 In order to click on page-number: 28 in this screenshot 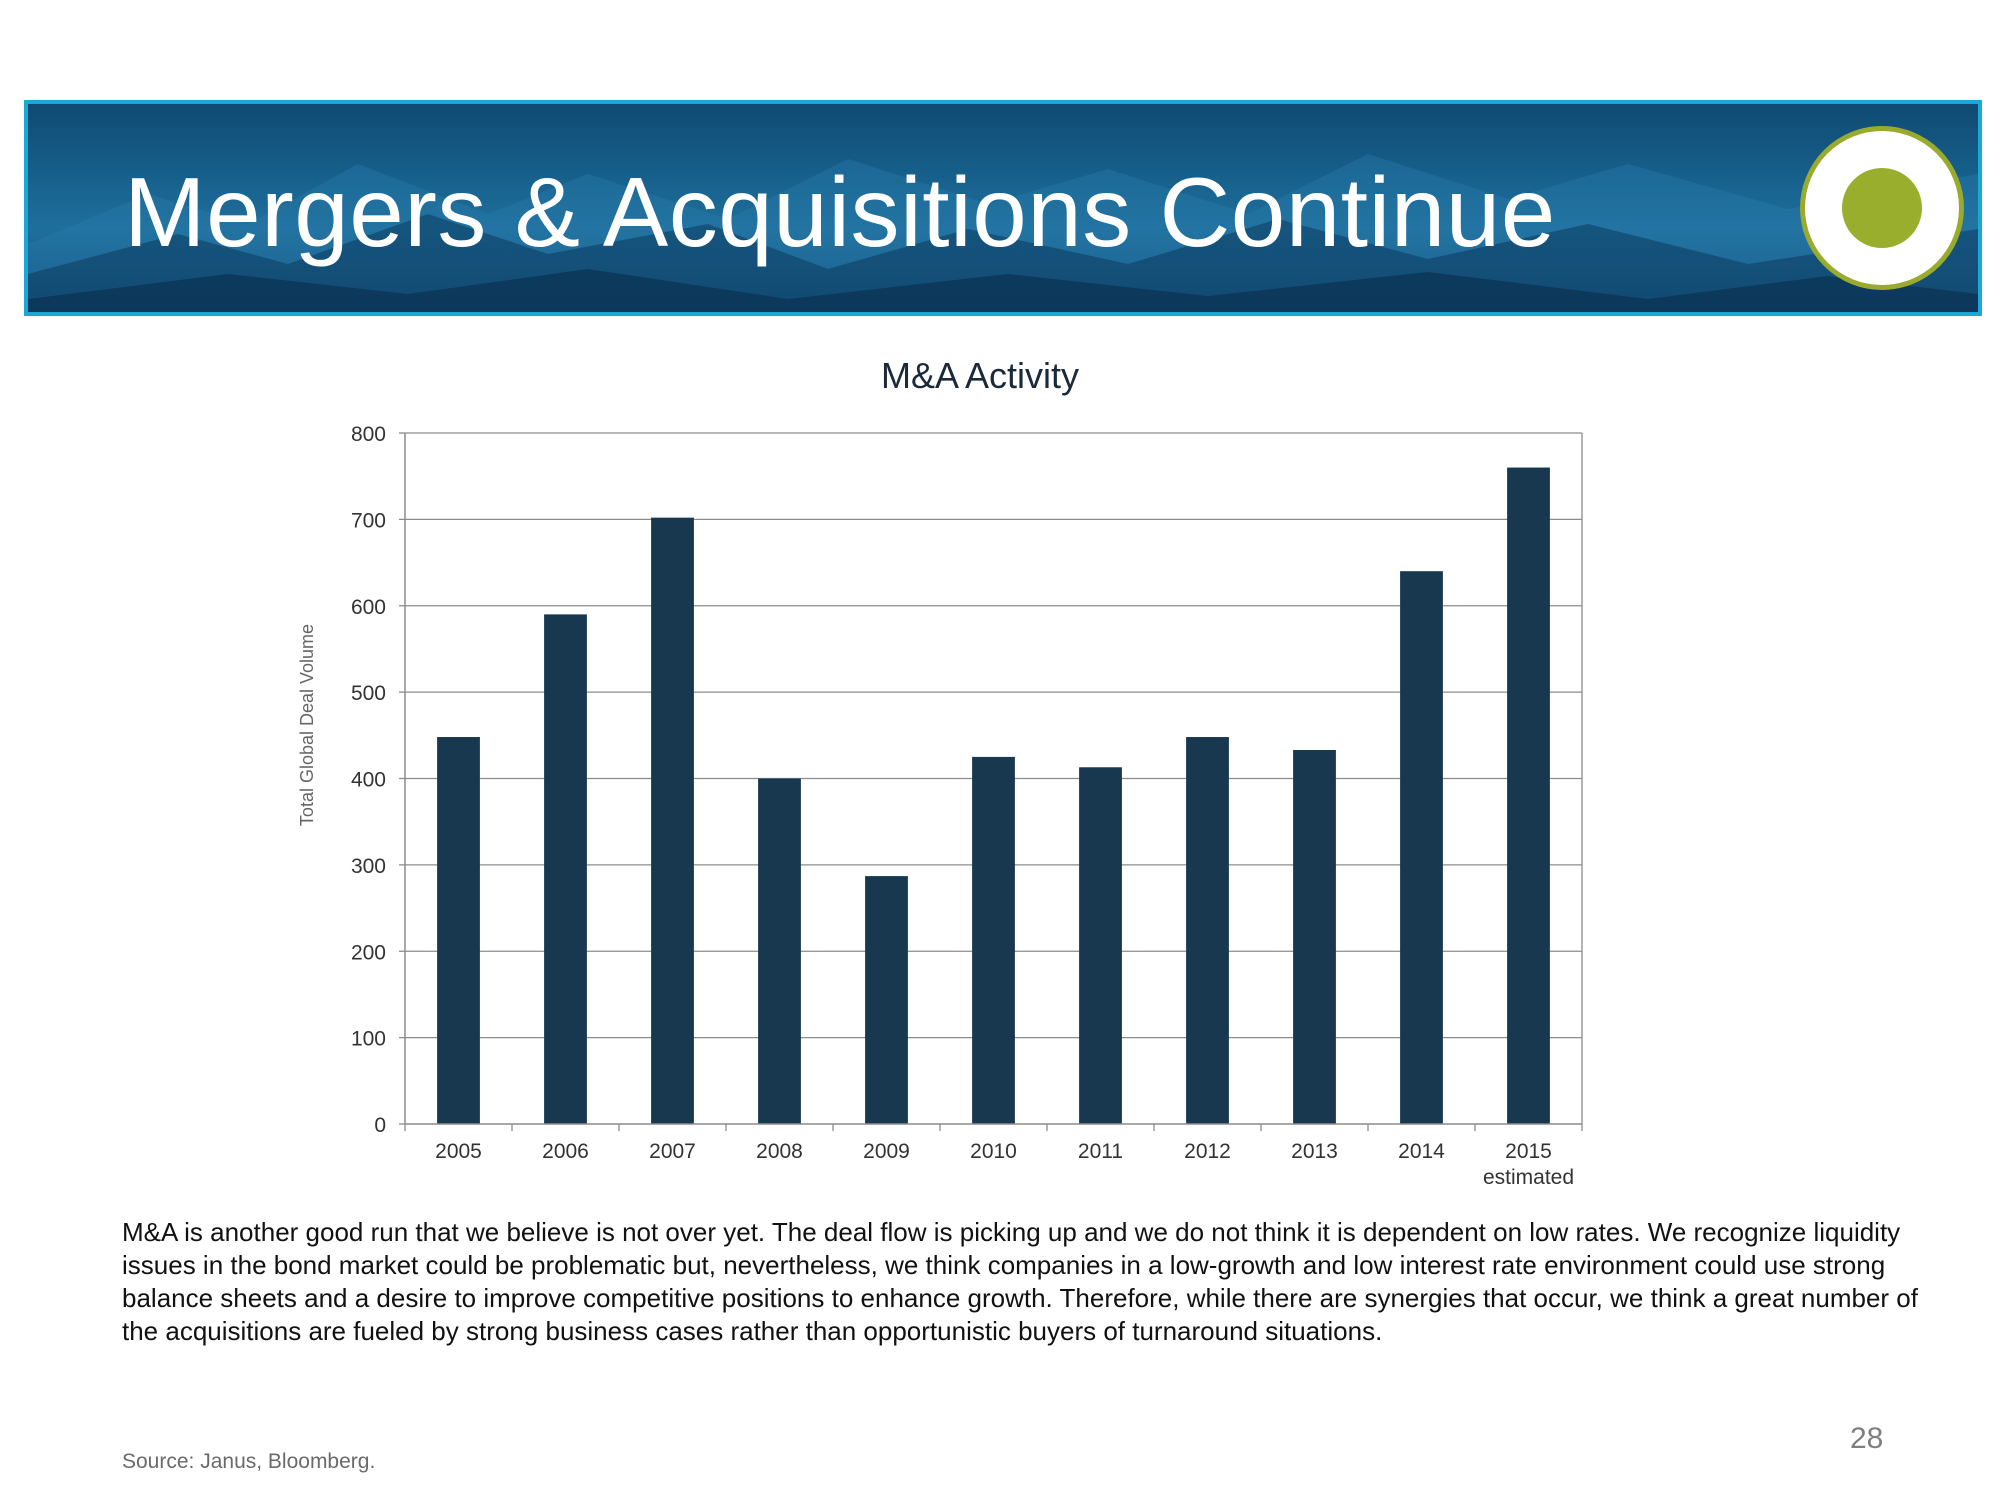, I will do `click(1867, 1438)`.